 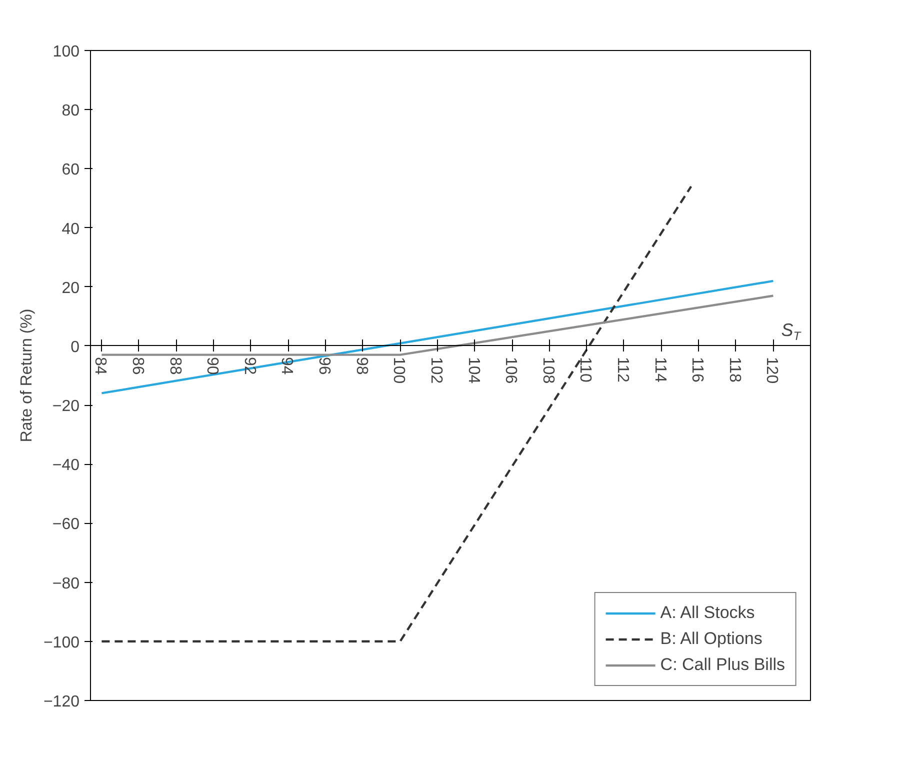 I want to click on x-tick-label: 86, so click(x=137, y=365).